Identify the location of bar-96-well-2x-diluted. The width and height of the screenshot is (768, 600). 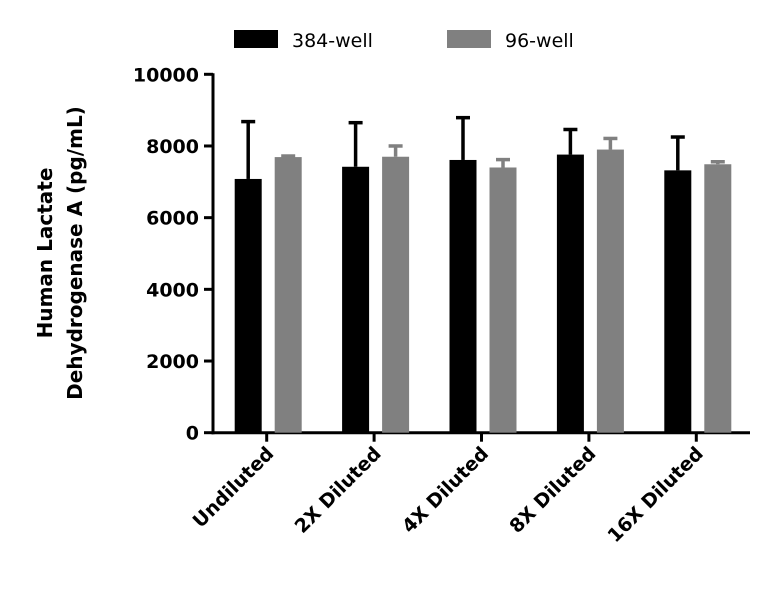
(396, 294).